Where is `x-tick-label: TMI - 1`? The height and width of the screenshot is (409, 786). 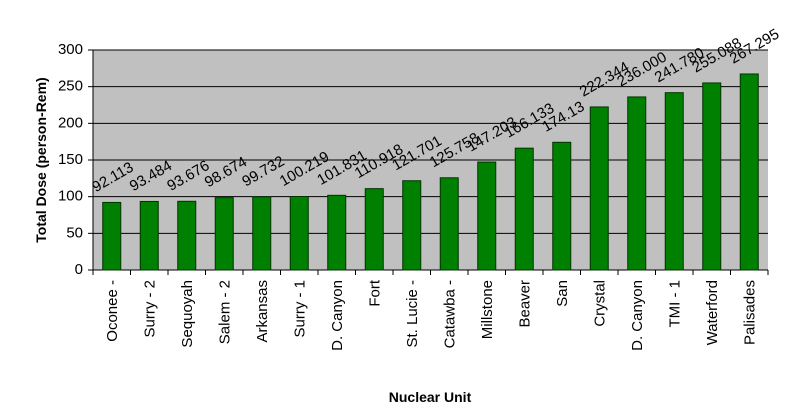 x-tick-label: TMI - 1 is located at coordinates (674, 304).